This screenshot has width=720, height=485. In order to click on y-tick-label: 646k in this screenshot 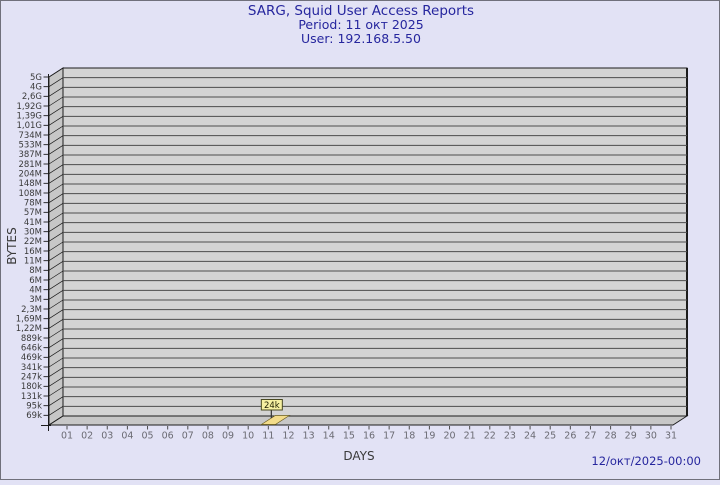, I will do `click(31, 348)`.